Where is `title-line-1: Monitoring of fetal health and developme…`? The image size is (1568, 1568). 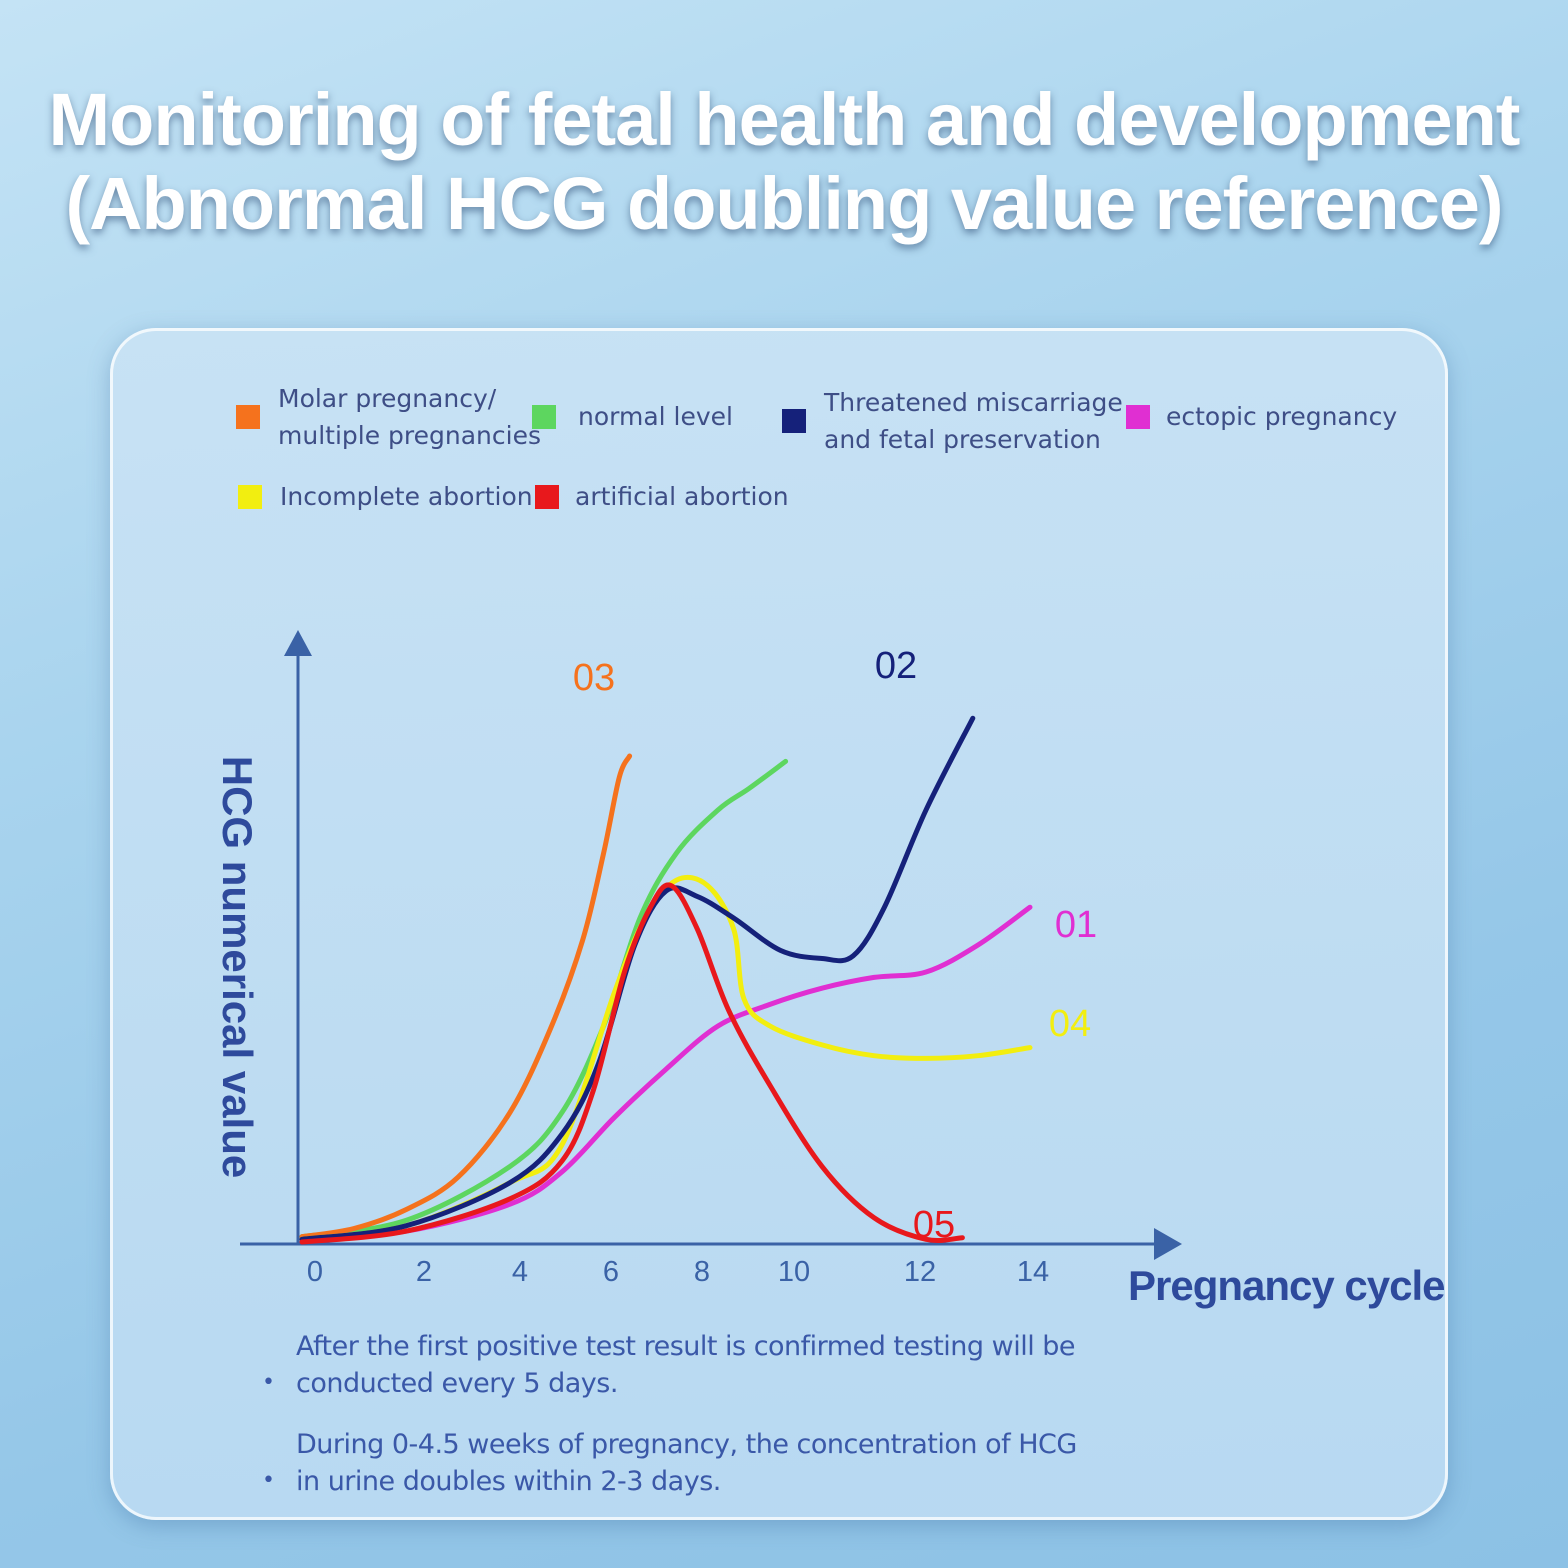
title-line-1: Monitoring of fetal health and developme… is located at coordinates (784, 119).